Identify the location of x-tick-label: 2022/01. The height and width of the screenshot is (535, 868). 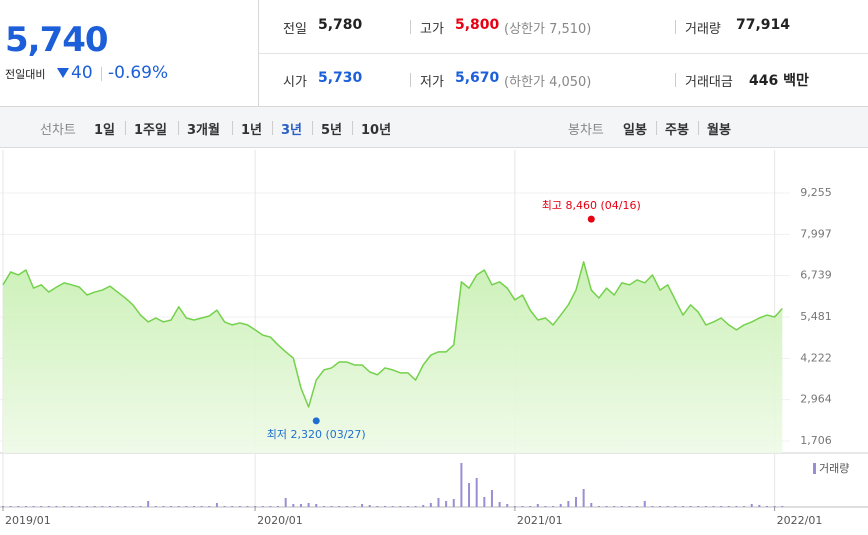
(800, 520).